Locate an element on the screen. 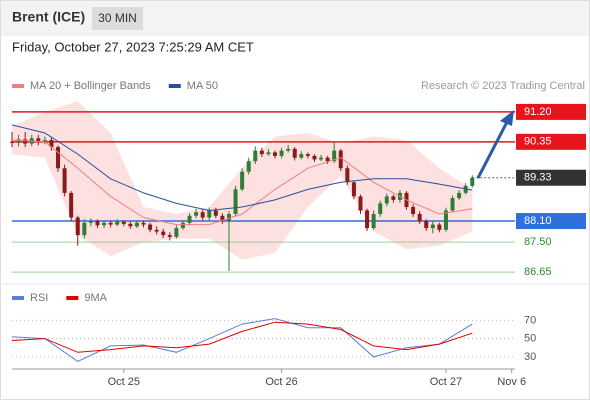 The image size is (590, 400). subtitle: Friday, October 27, 2023 7:25:29 AM CET is located at coordinates (133, 46).